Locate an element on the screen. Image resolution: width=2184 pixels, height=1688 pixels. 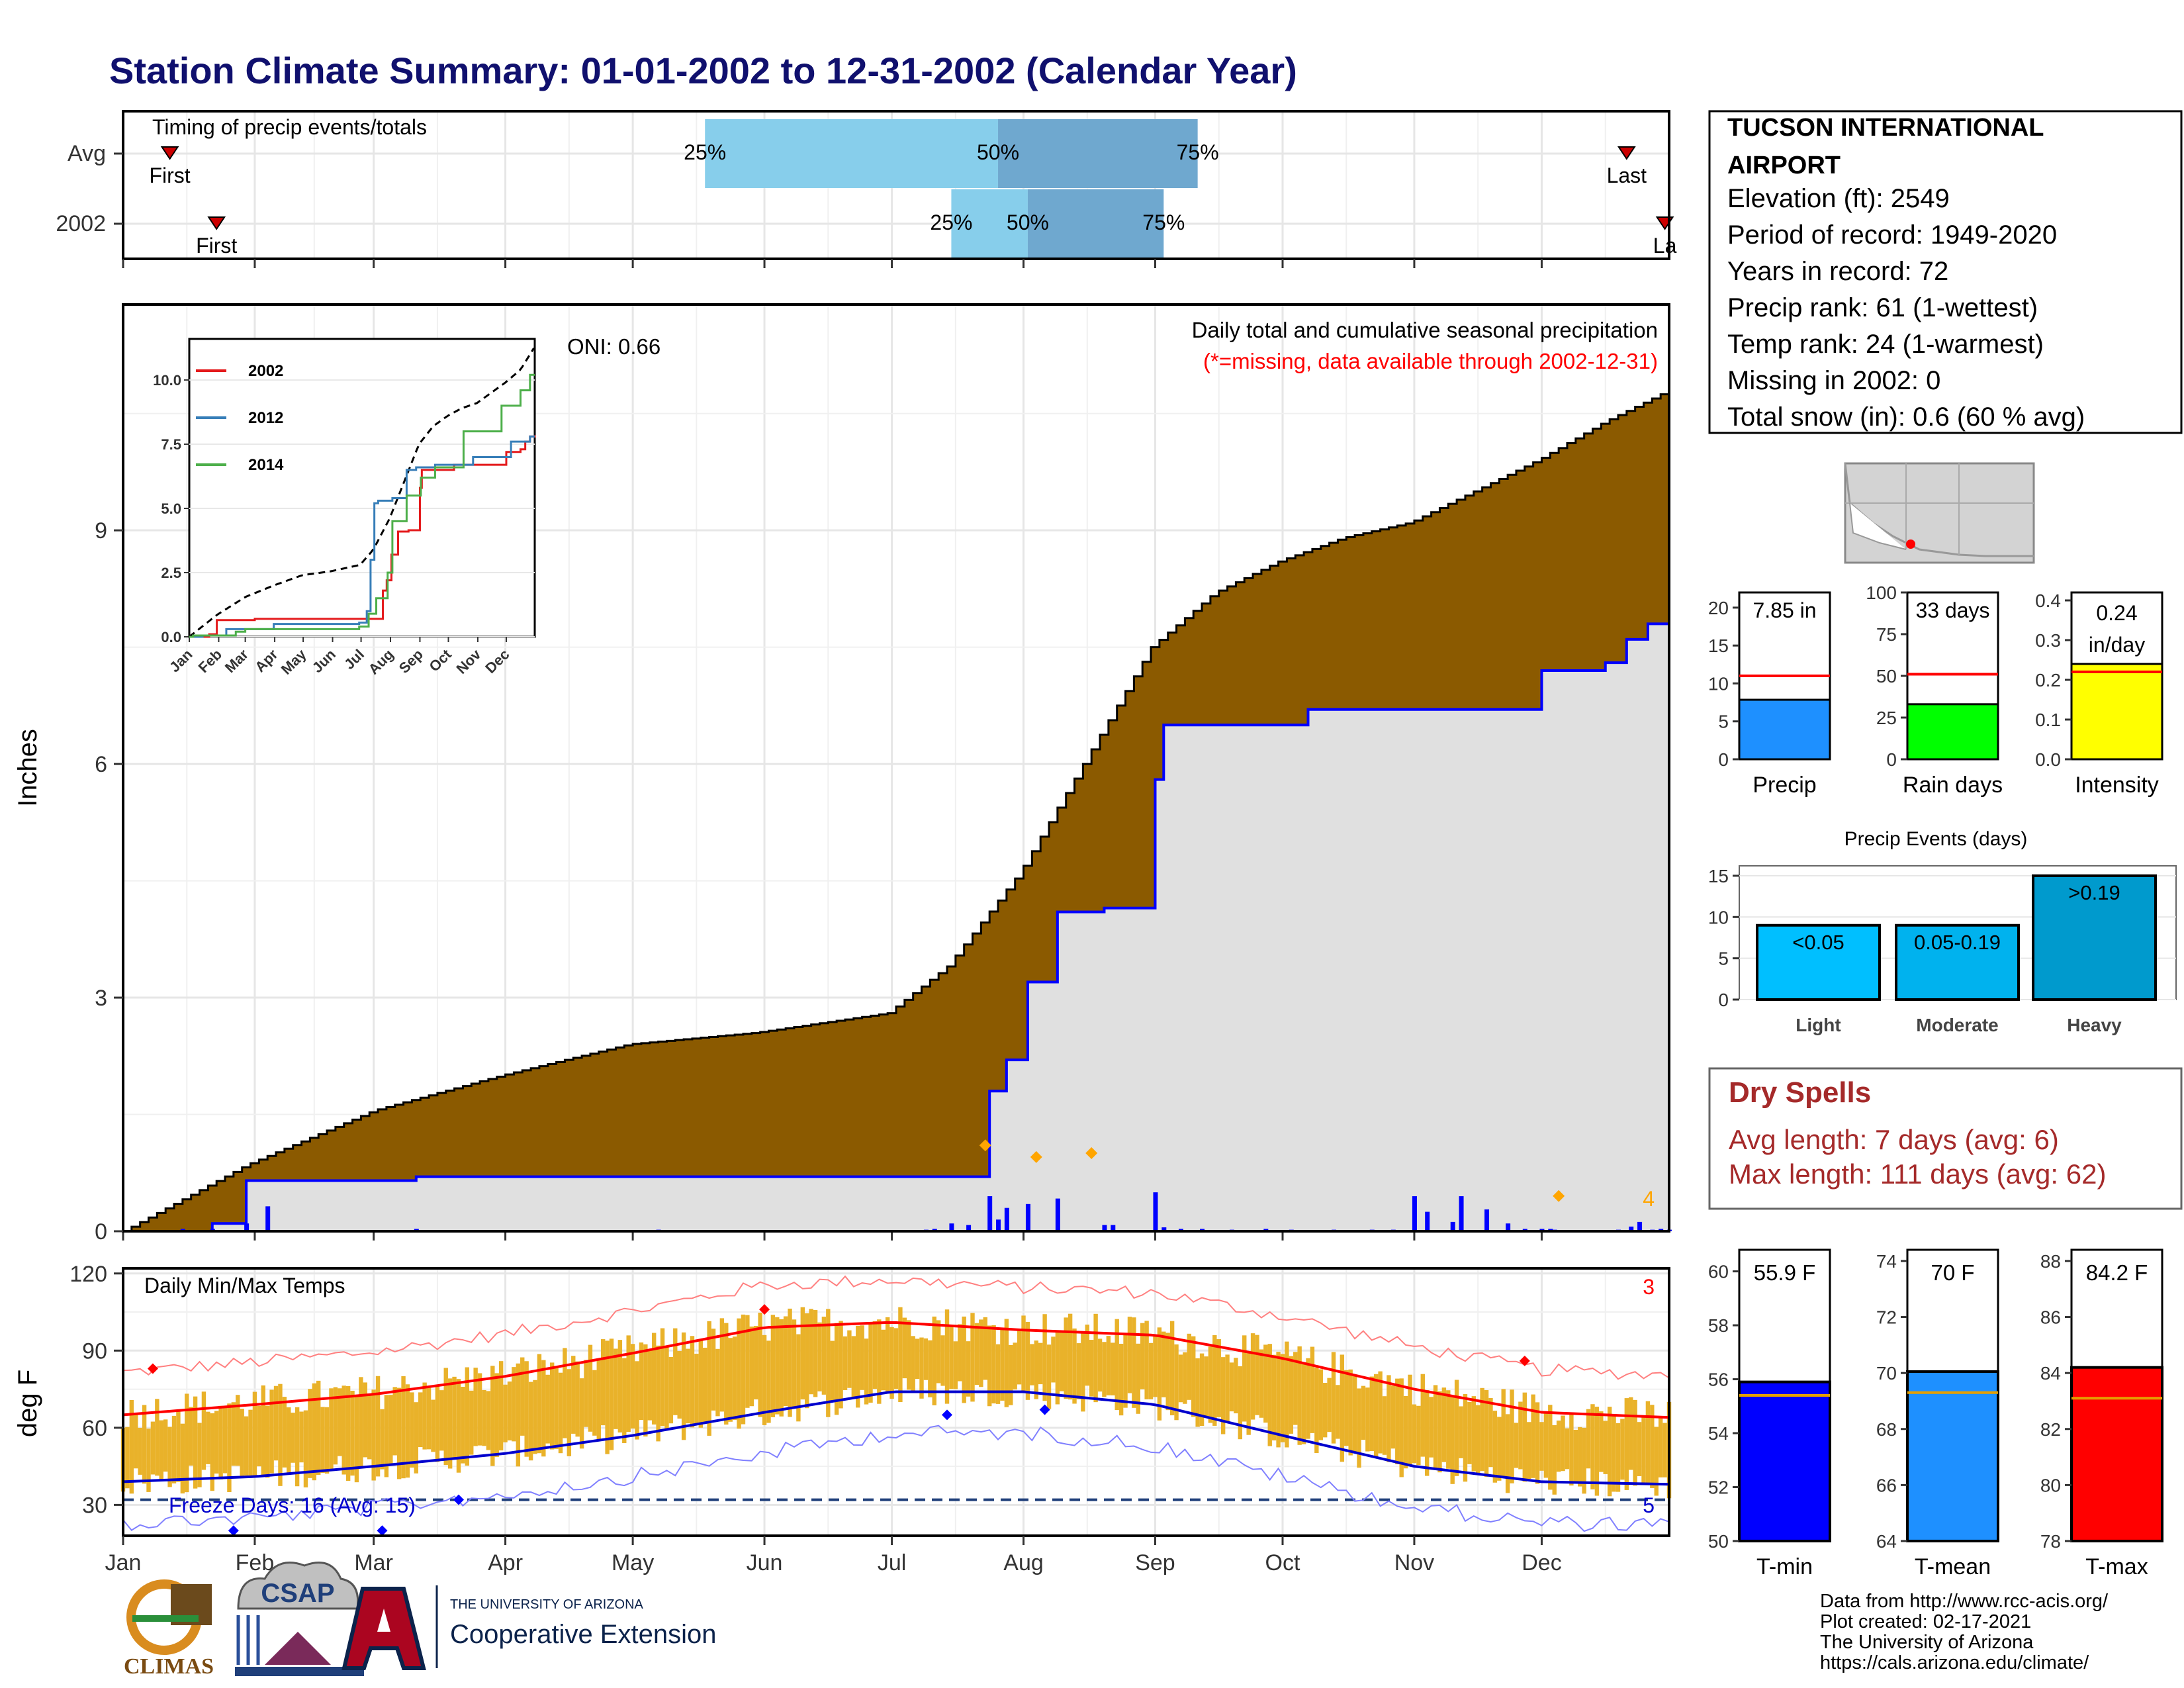
temp-bar-y-tick: 84 is located at coordinates (2050, 1373).